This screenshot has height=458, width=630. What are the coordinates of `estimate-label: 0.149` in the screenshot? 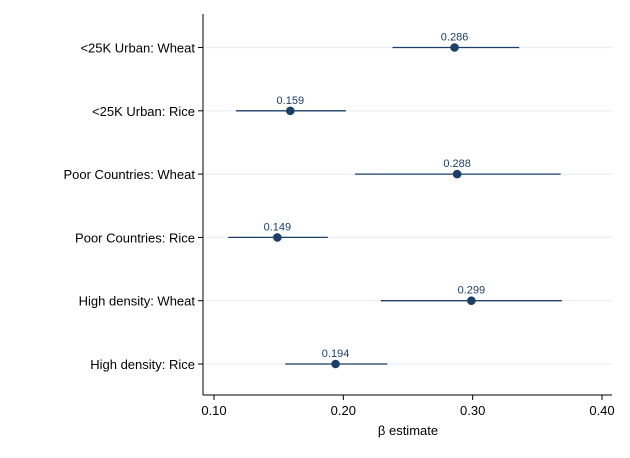 It's located at (278, 227).